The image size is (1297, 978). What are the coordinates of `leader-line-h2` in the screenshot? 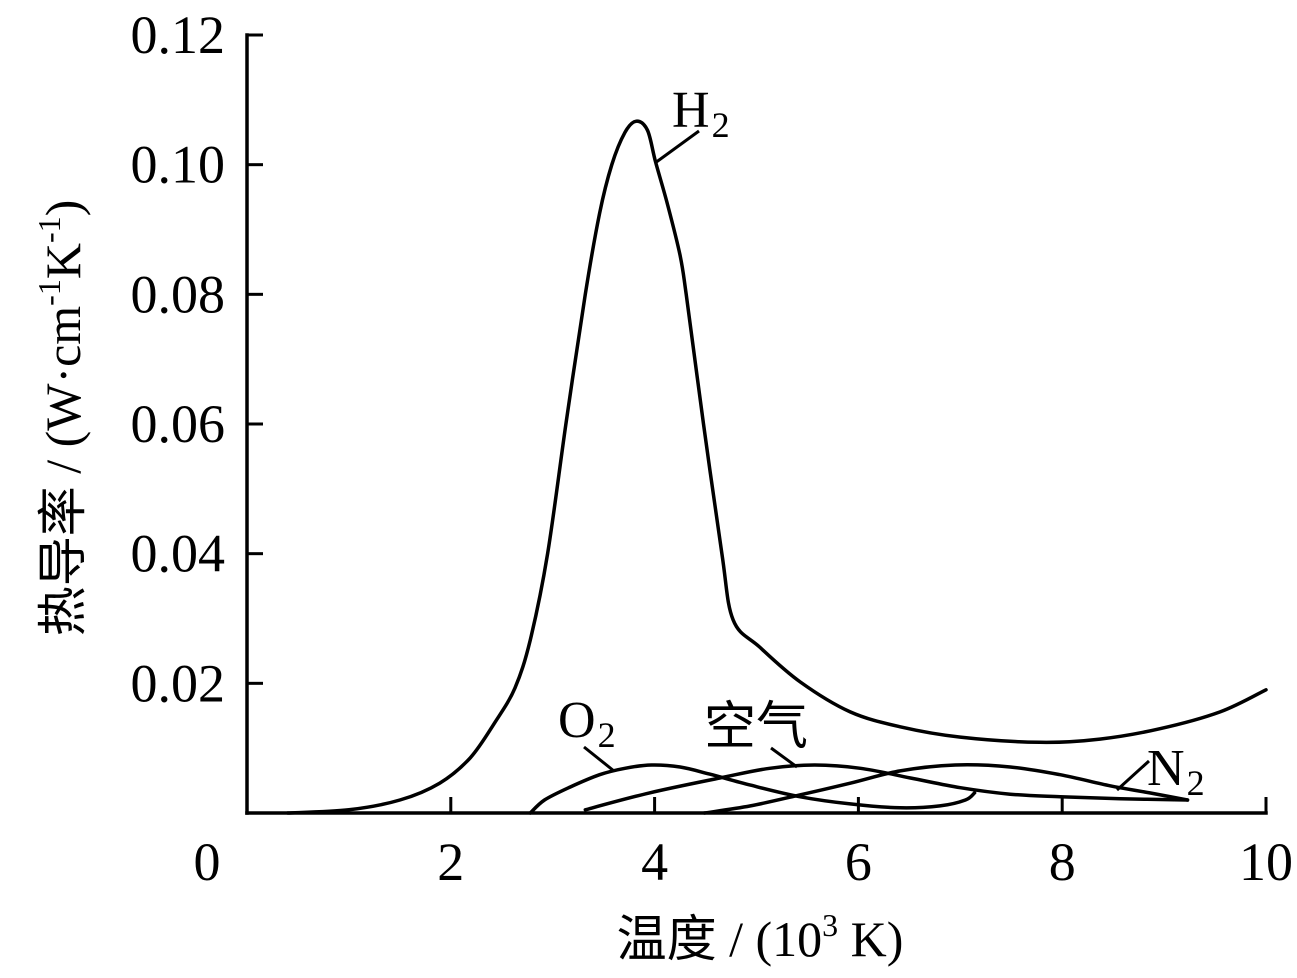 It's located at (677, 147).